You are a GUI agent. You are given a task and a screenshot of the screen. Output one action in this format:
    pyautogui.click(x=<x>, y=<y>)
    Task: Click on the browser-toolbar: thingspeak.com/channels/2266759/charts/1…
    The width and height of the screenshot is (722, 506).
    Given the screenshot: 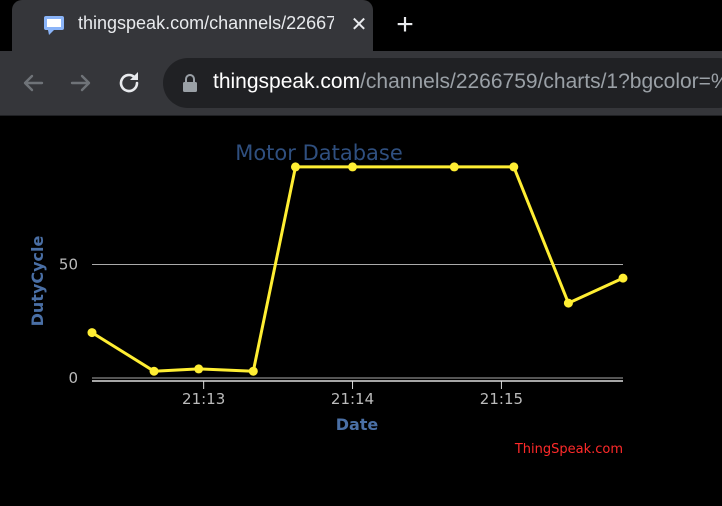 What is the action you would take?
    pyautogui.click(x=361, y=83)
    